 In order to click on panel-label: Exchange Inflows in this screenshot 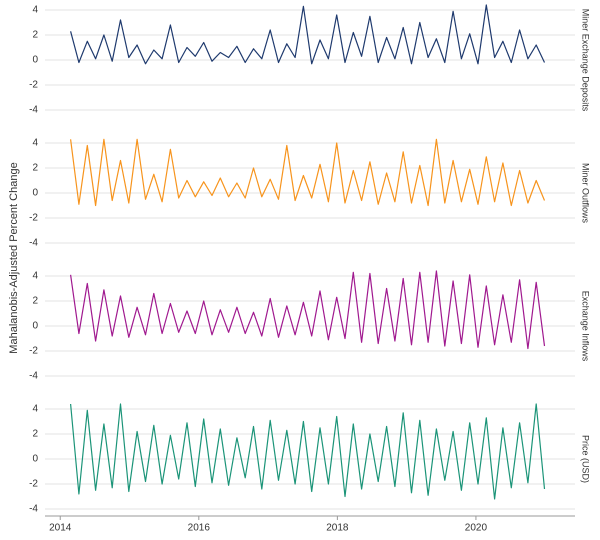, I will do `click(586, 326)`.